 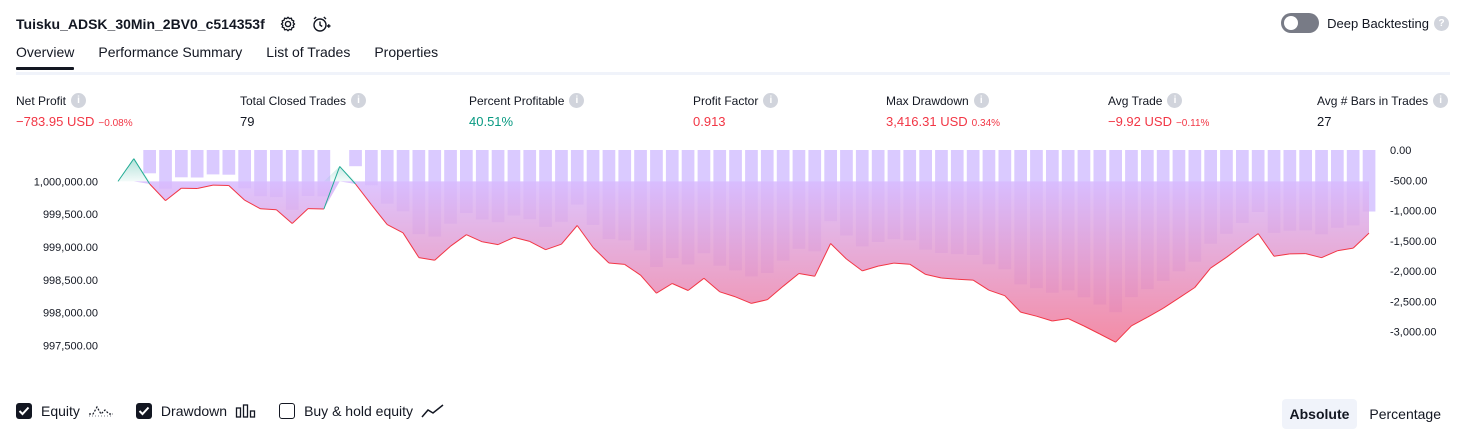 I want to click on metric-percent-profitable: Percent Profitable i 40.51%, so click(x=527, y=112).